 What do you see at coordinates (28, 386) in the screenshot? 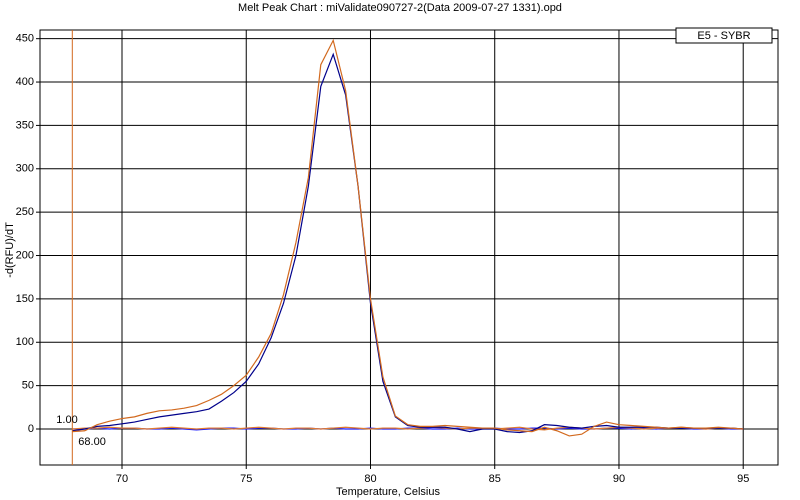
I see `y-tick-label: 50` at bounding box center [28, 386].